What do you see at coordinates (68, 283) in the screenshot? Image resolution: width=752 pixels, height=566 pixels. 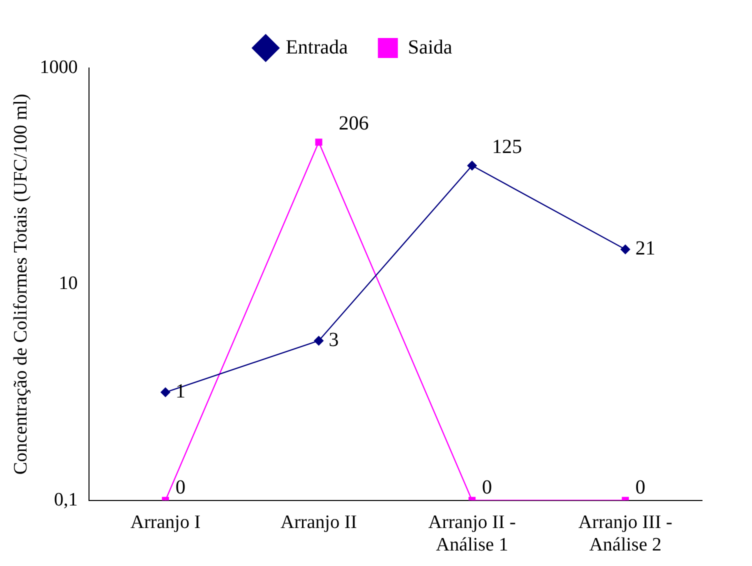 I see `y-tick-label: 10` at bounding box center [68, 283].